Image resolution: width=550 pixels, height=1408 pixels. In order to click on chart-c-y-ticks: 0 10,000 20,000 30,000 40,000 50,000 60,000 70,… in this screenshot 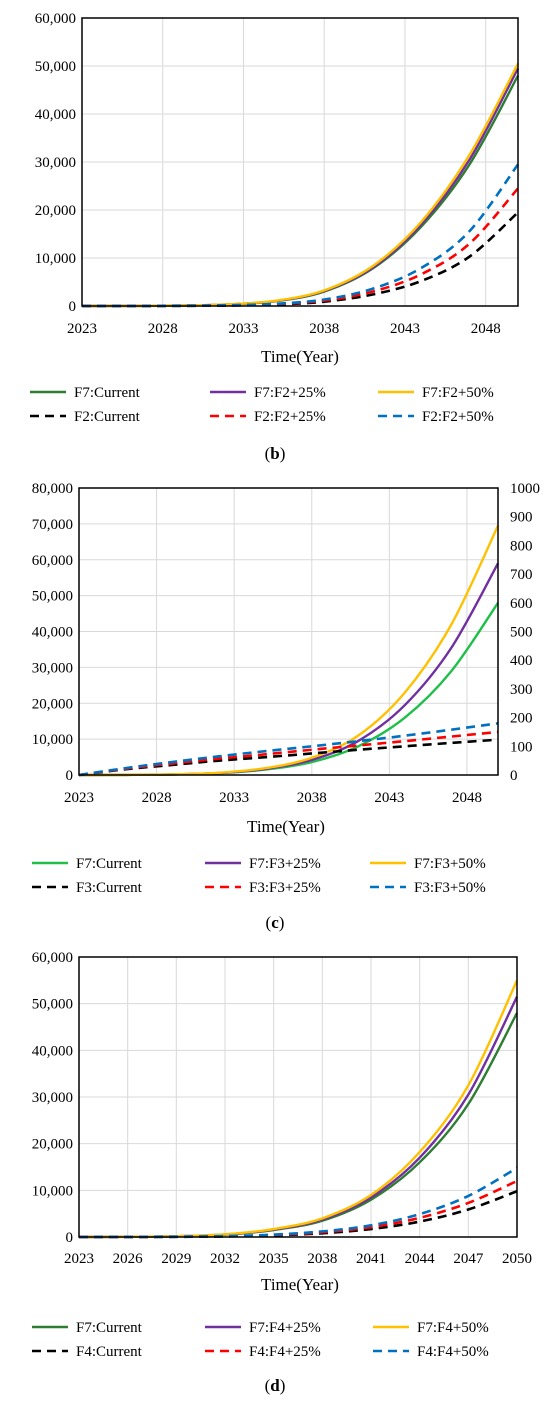, I will do `click(52, 632)`.